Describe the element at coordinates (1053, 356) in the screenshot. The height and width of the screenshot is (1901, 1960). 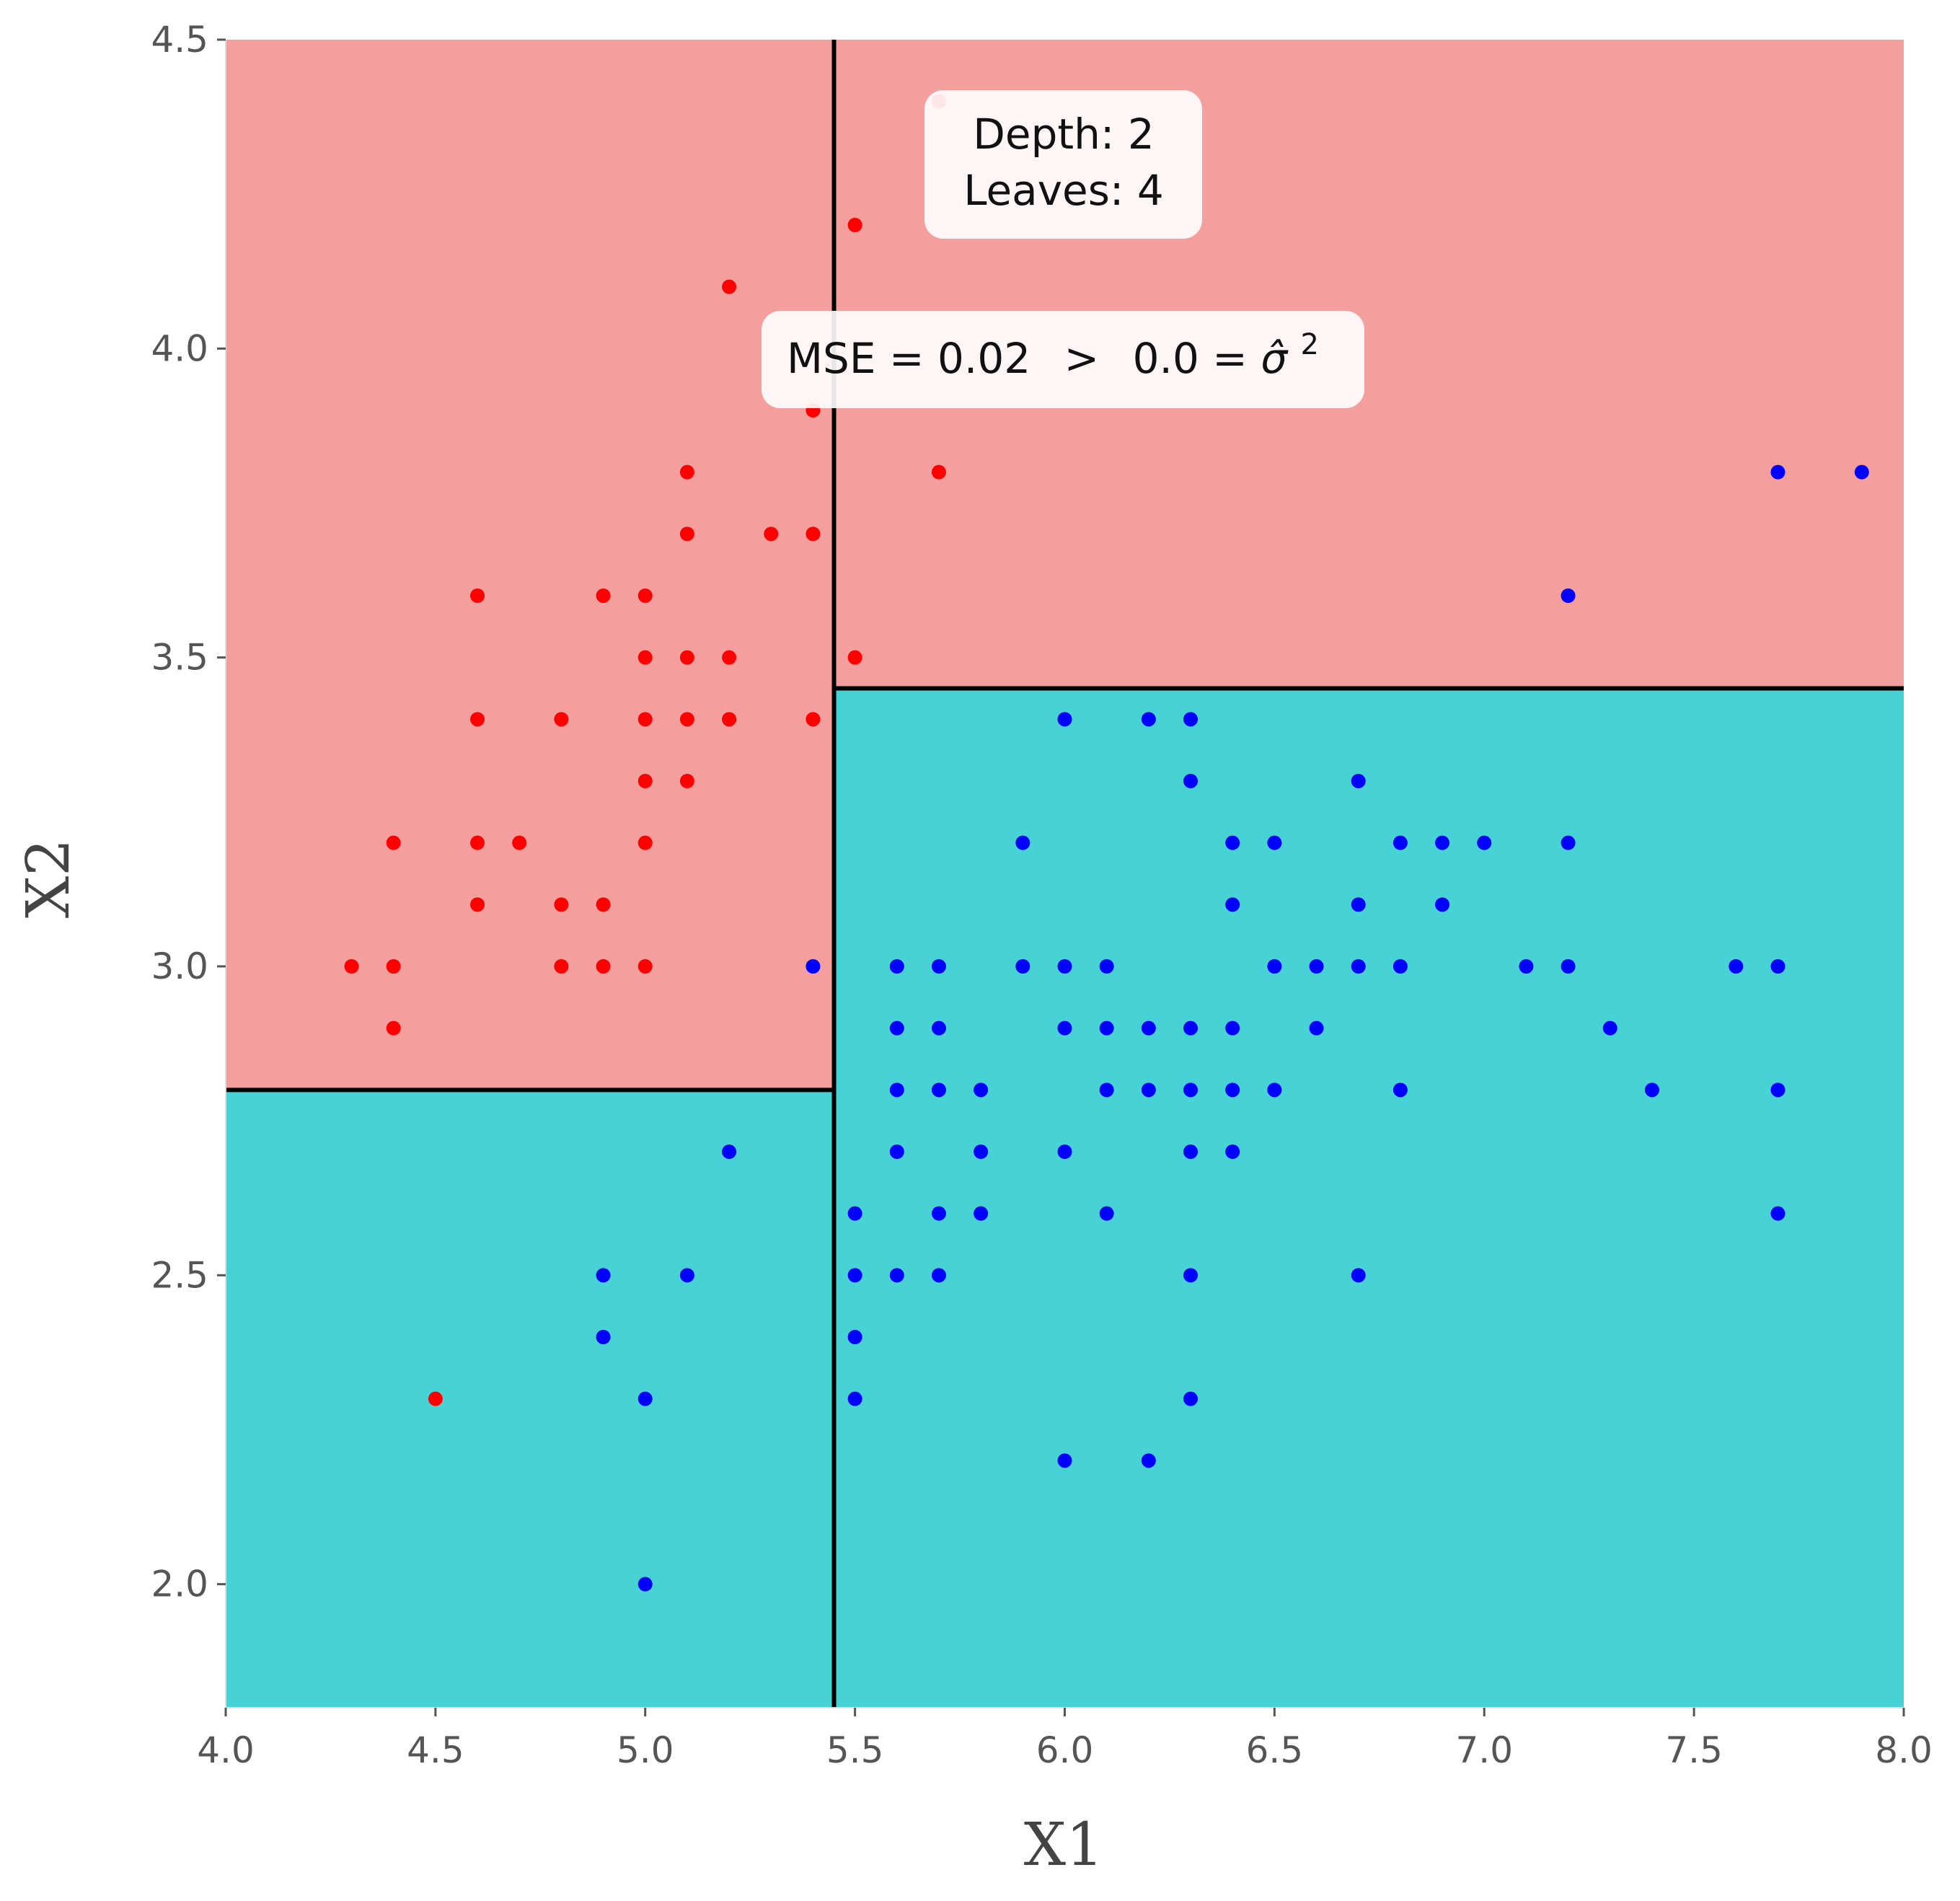
I see `mse-label: MSE = 0.02 > 0.0 = σ̂ 2` at that location.